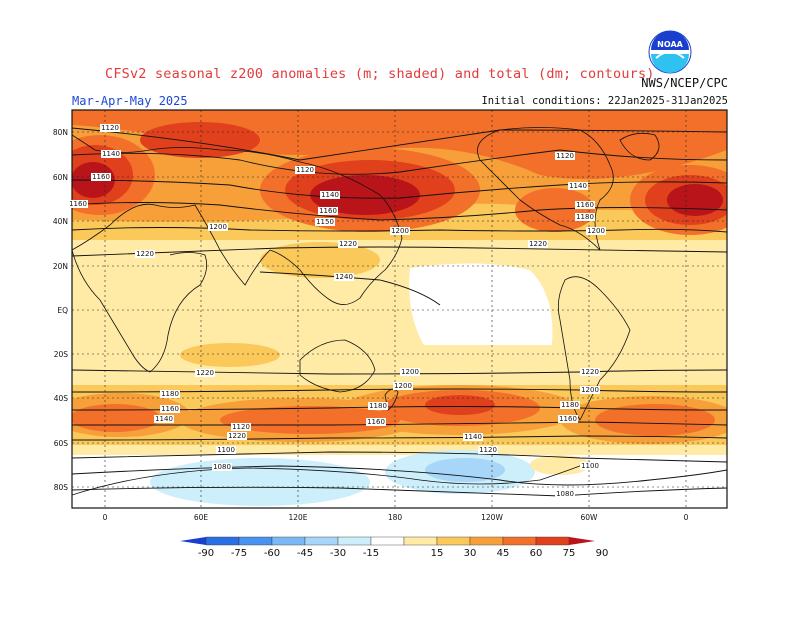 This screenshot has width=800, height=618. Describe the element at coordinates (536, 553) in the screenshot. I see `colorbar-label: 60` at that location.